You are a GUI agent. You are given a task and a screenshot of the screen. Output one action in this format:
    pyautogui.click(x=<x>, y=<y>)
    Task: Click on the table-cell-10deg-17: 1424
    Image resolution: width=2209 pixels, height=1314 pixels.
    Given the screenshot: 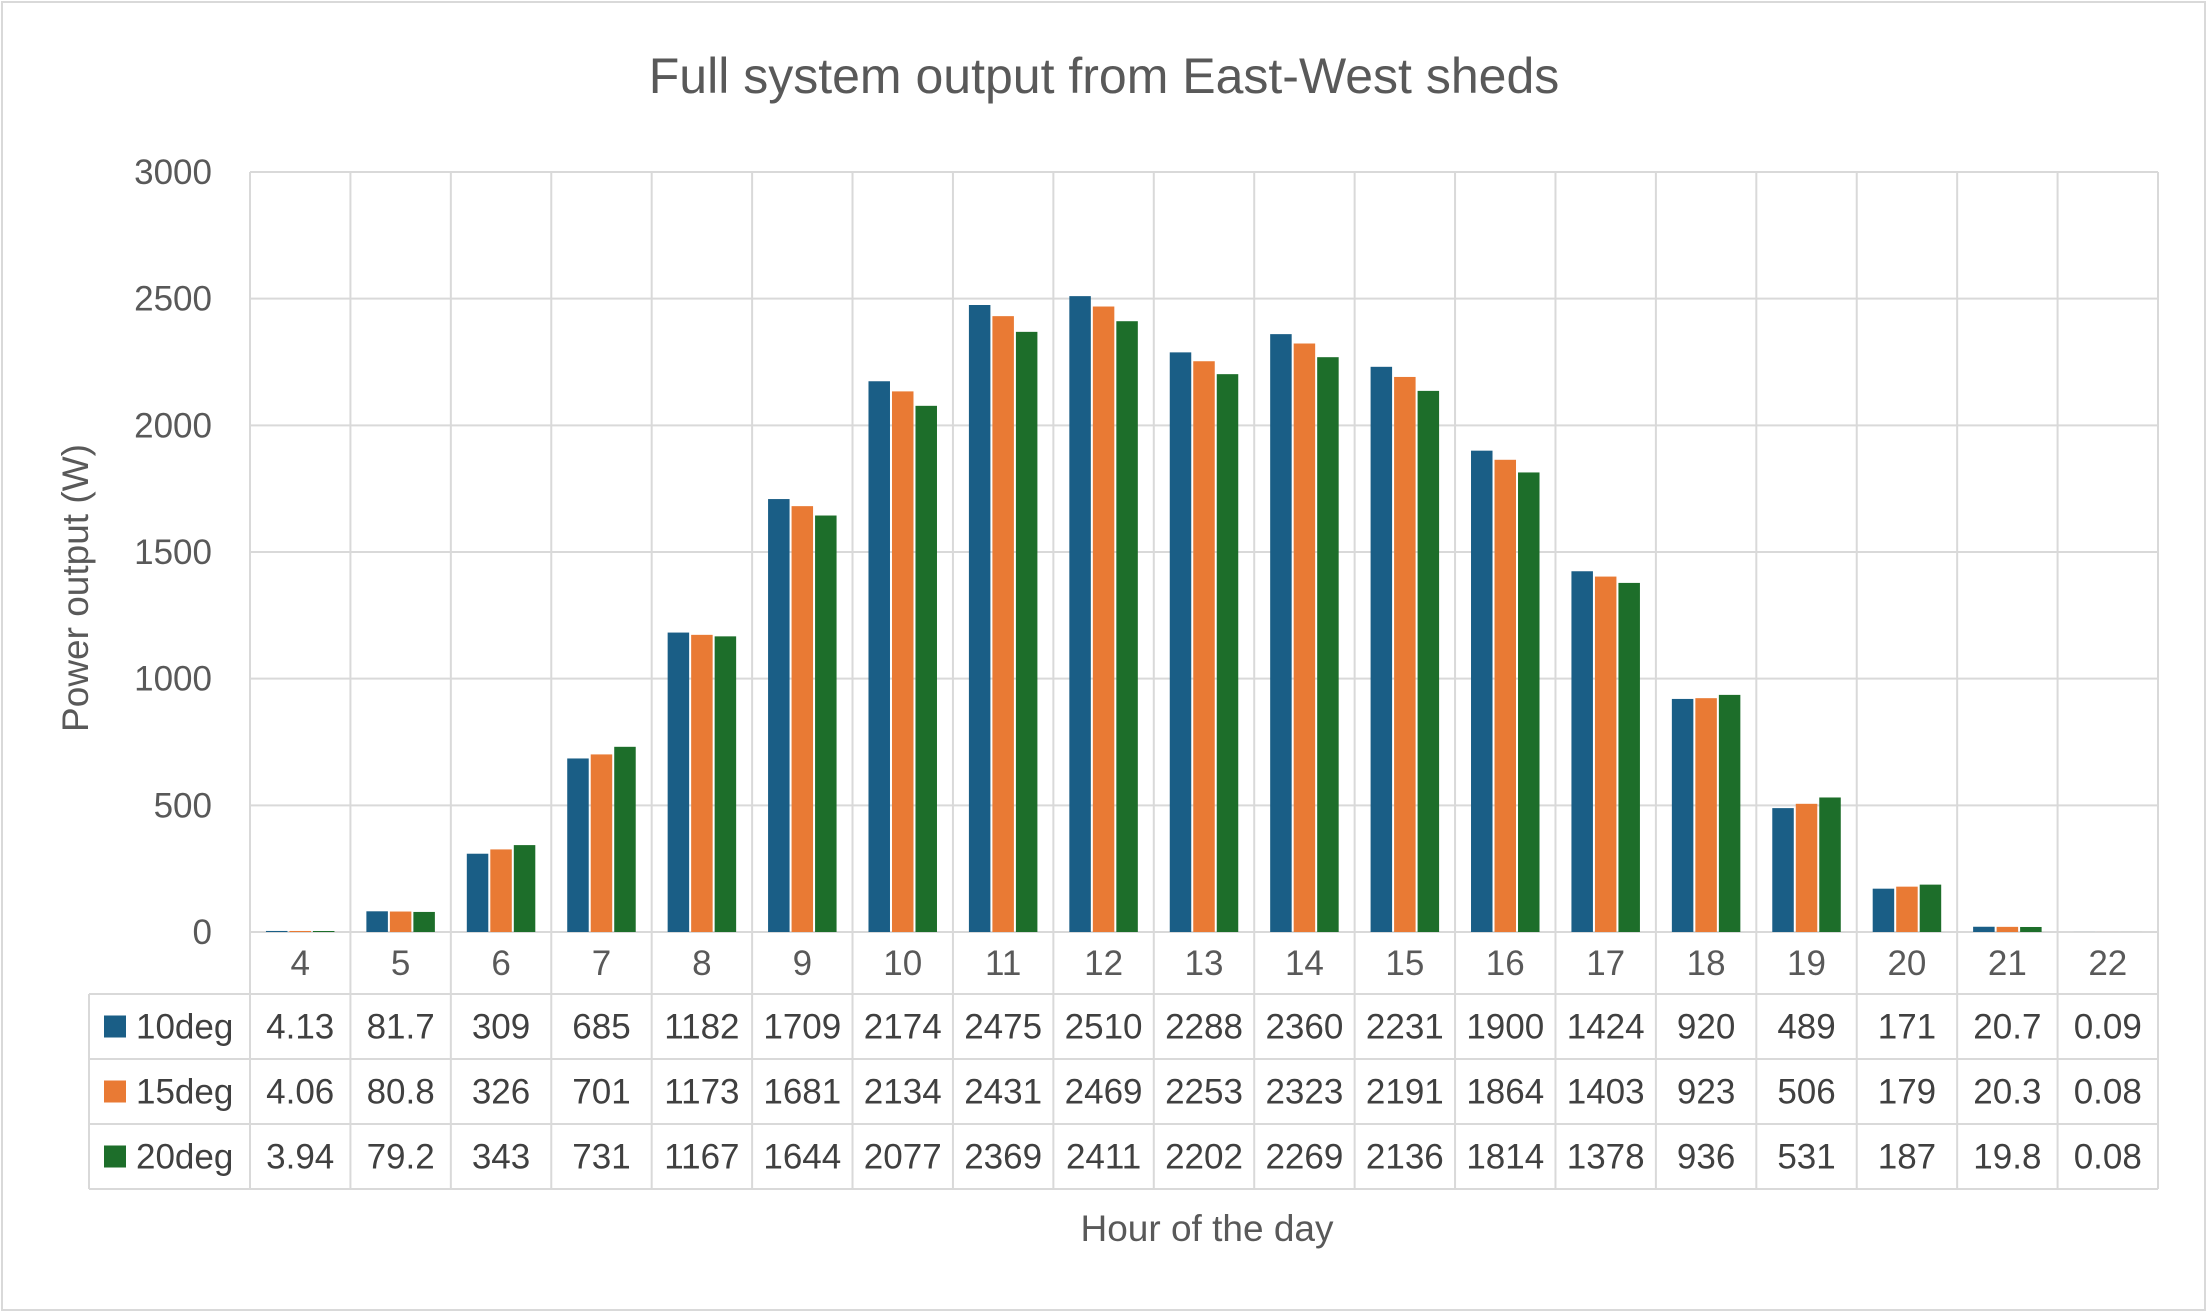 What is the action you would take?
    pyautogui.click(x=1606, y=1027)
    